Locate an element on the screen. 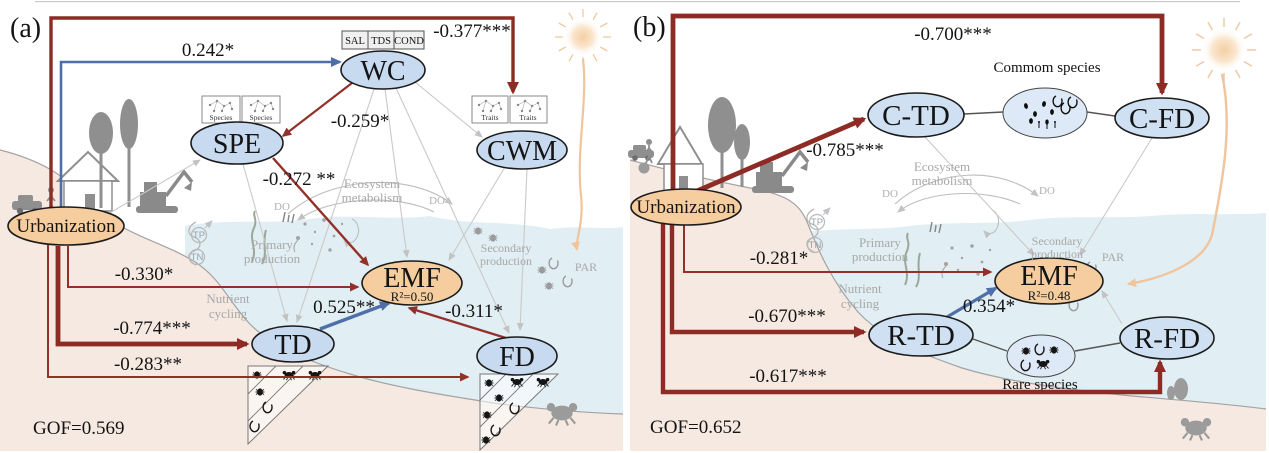 This screenshot has width=1269, height=453. common-species-group: Commom species is located at coordinates (1047, 99).